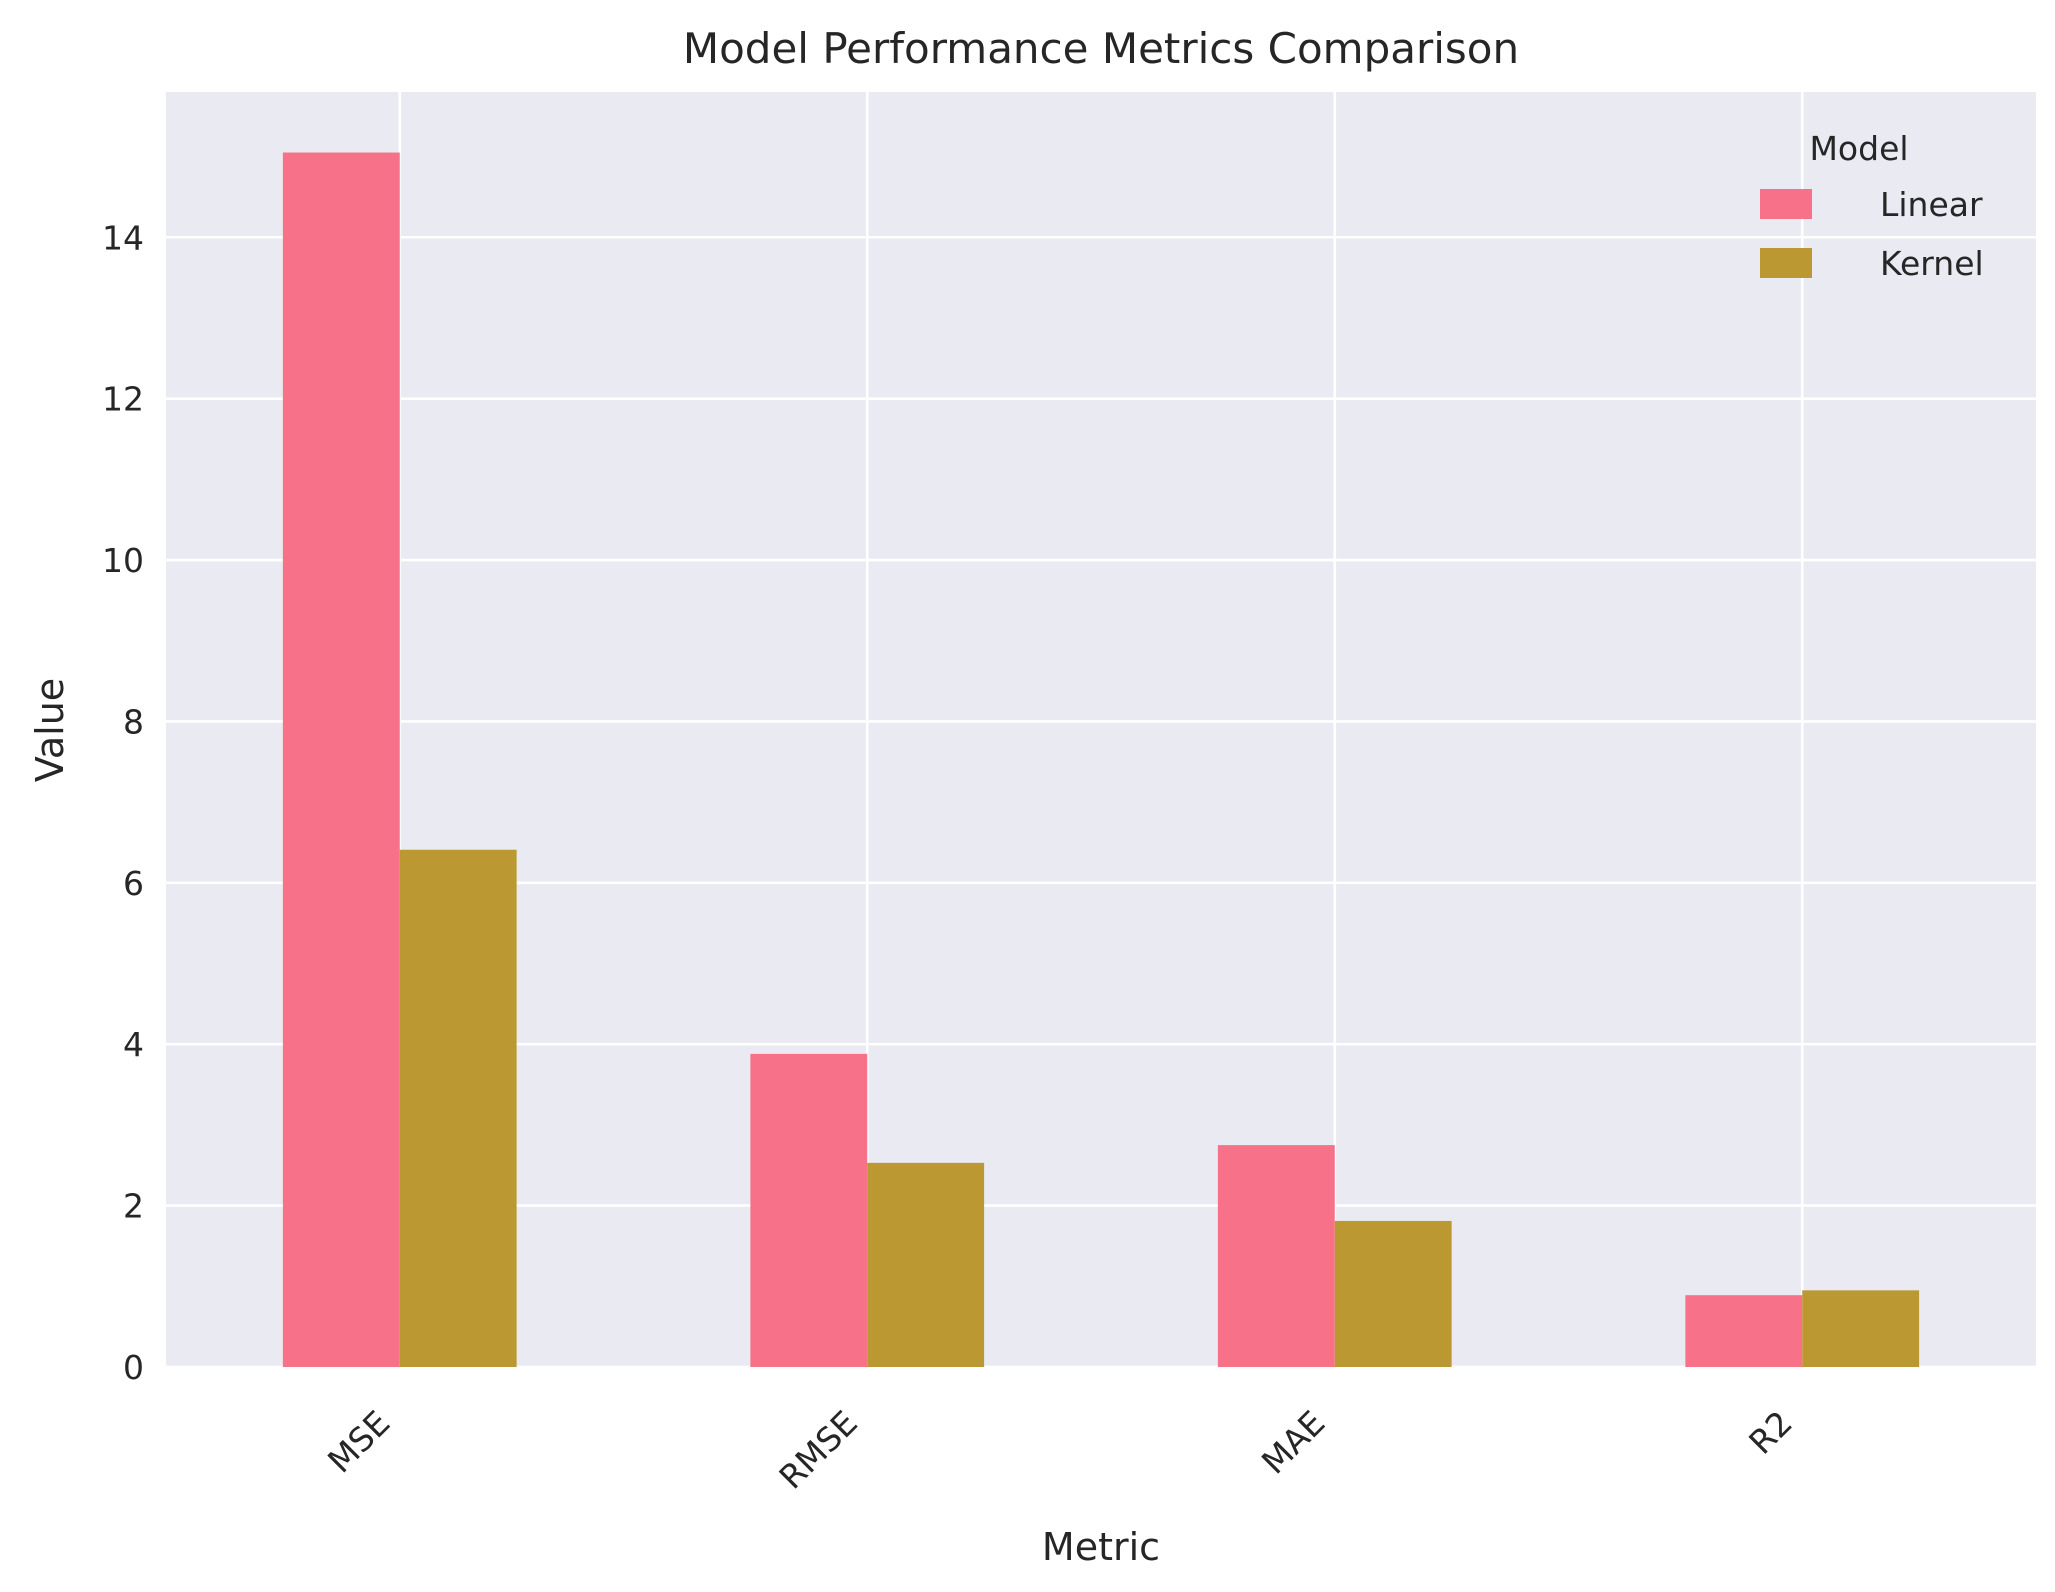 The width and height of the screenshot is (2055, 1592). What do you see at coordinates (1393, 1293) in the screenshot?
I see `bar-kernel-mae` at bounding box center [1393, 1293].